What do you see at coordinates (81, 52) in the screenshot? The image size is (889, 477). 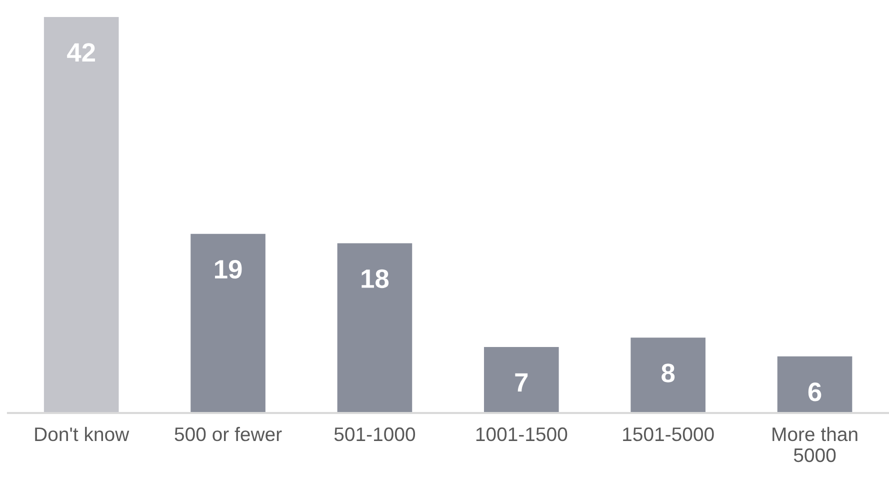 I see `data-label: 42` at bounding box center [81, 52].